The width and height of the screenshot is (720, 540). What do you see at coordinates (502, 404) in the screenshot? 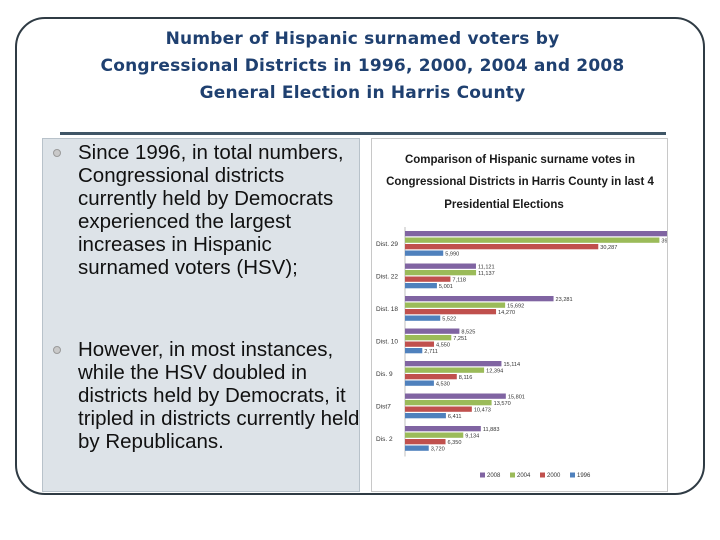
I see `data-label: 13,570` at bounding box center [502, 404].